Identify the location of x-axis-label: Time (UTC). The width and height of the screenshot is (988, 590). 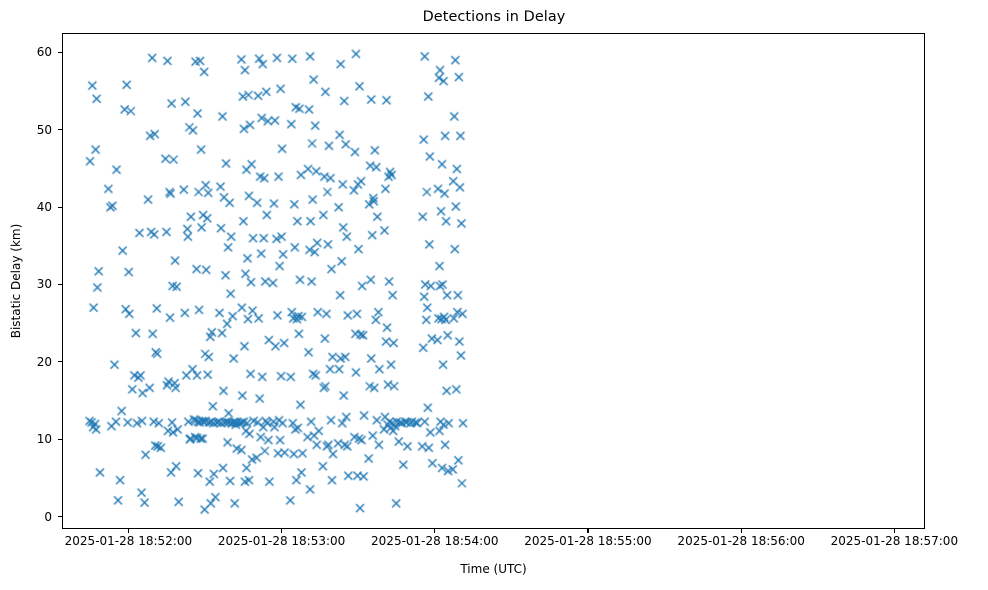
(493, 569).